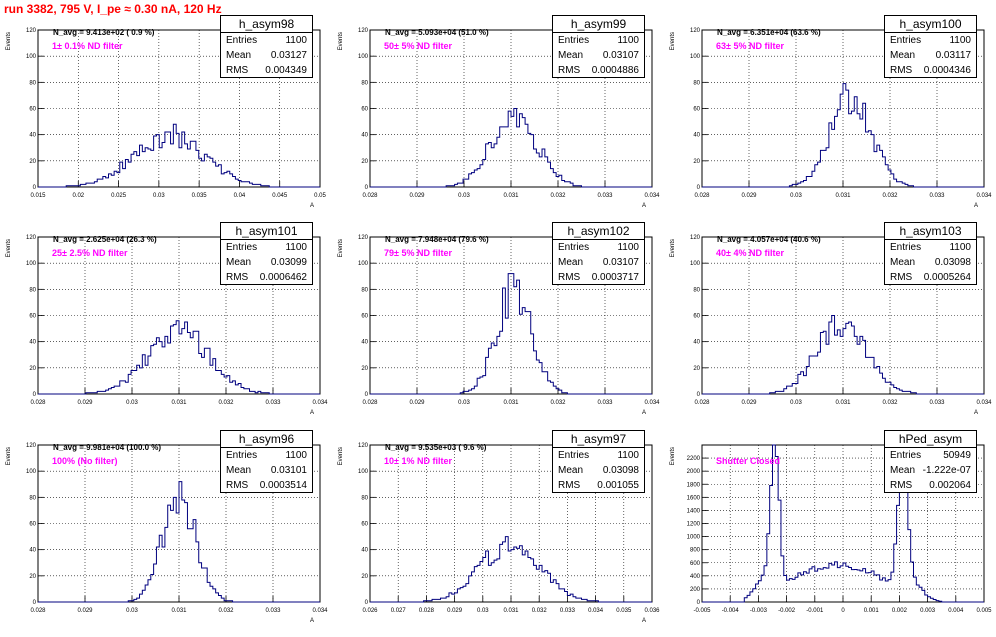 This screenshot has height=637, width=996. What do you see at coordinates (843, 611) in the screenshot?
I see `x-tick-label: 0` at bounding box center [843, 611].